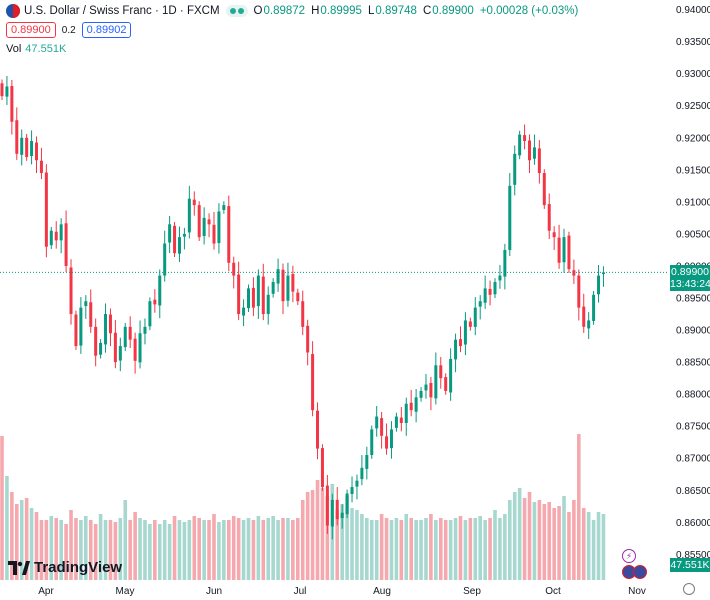 Image resolution: width=710 pixels, height=600 pixels. What do you see at coordinates (382, 591) in the screenshot?
I see `x-tick-label: Aug` at bounding box center [382, 591].